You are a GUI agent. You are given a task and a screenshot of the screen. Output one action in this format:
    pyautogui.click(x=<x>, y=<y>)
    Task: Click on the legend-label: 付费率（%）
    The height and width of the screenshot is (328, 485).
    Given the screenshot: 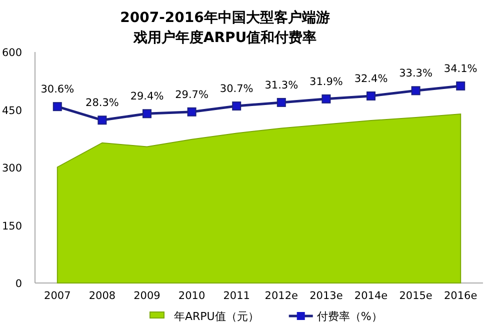 What is the action you would take?
    pyautogui.click(x=349, y=316)
    